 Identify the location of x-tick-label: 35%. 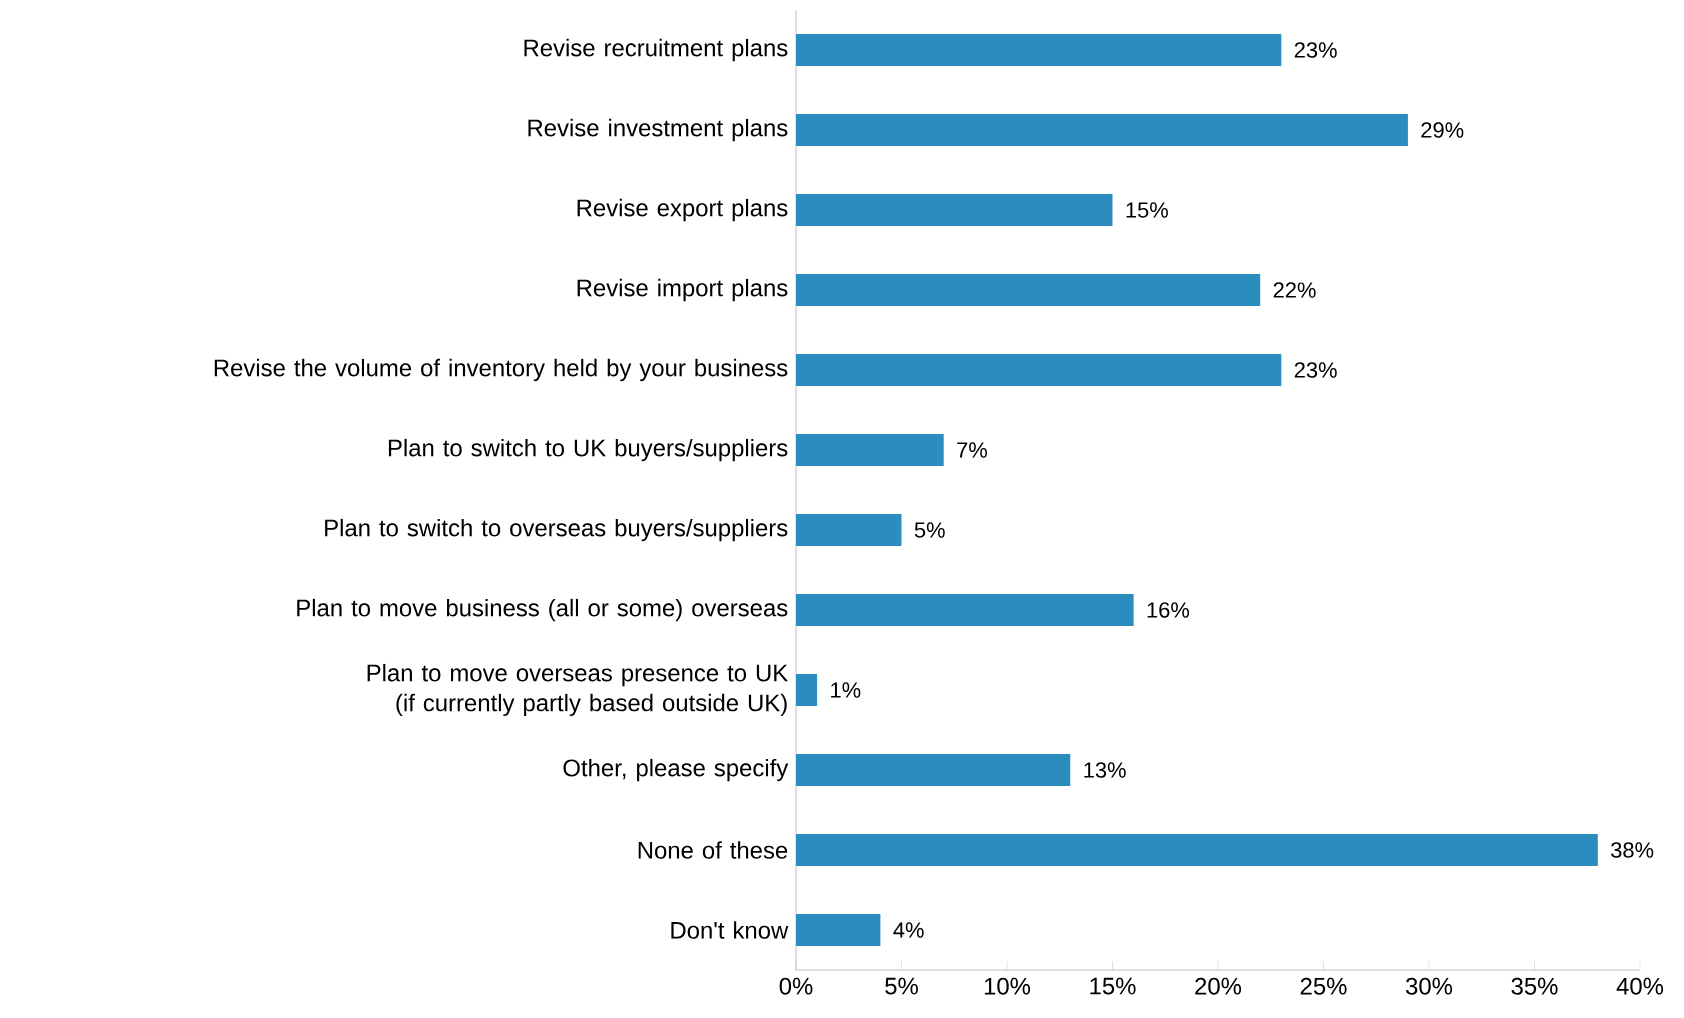
(1534, 986).